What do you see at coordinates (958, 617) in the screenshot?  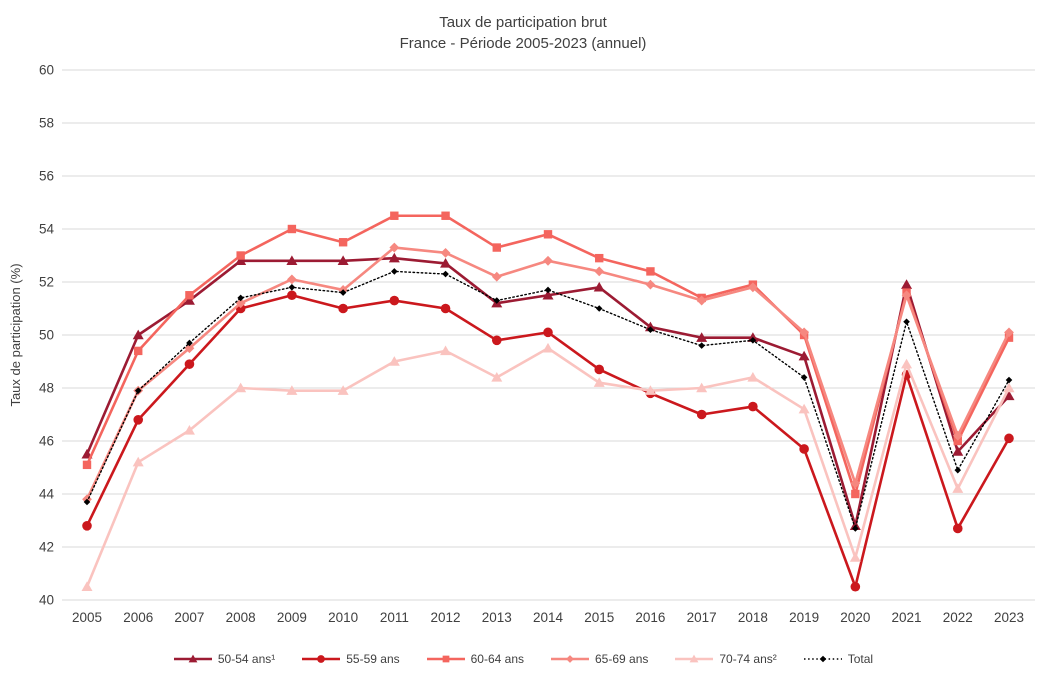 I see `x-tick-label: 2022` at bounding box center [958, 617].